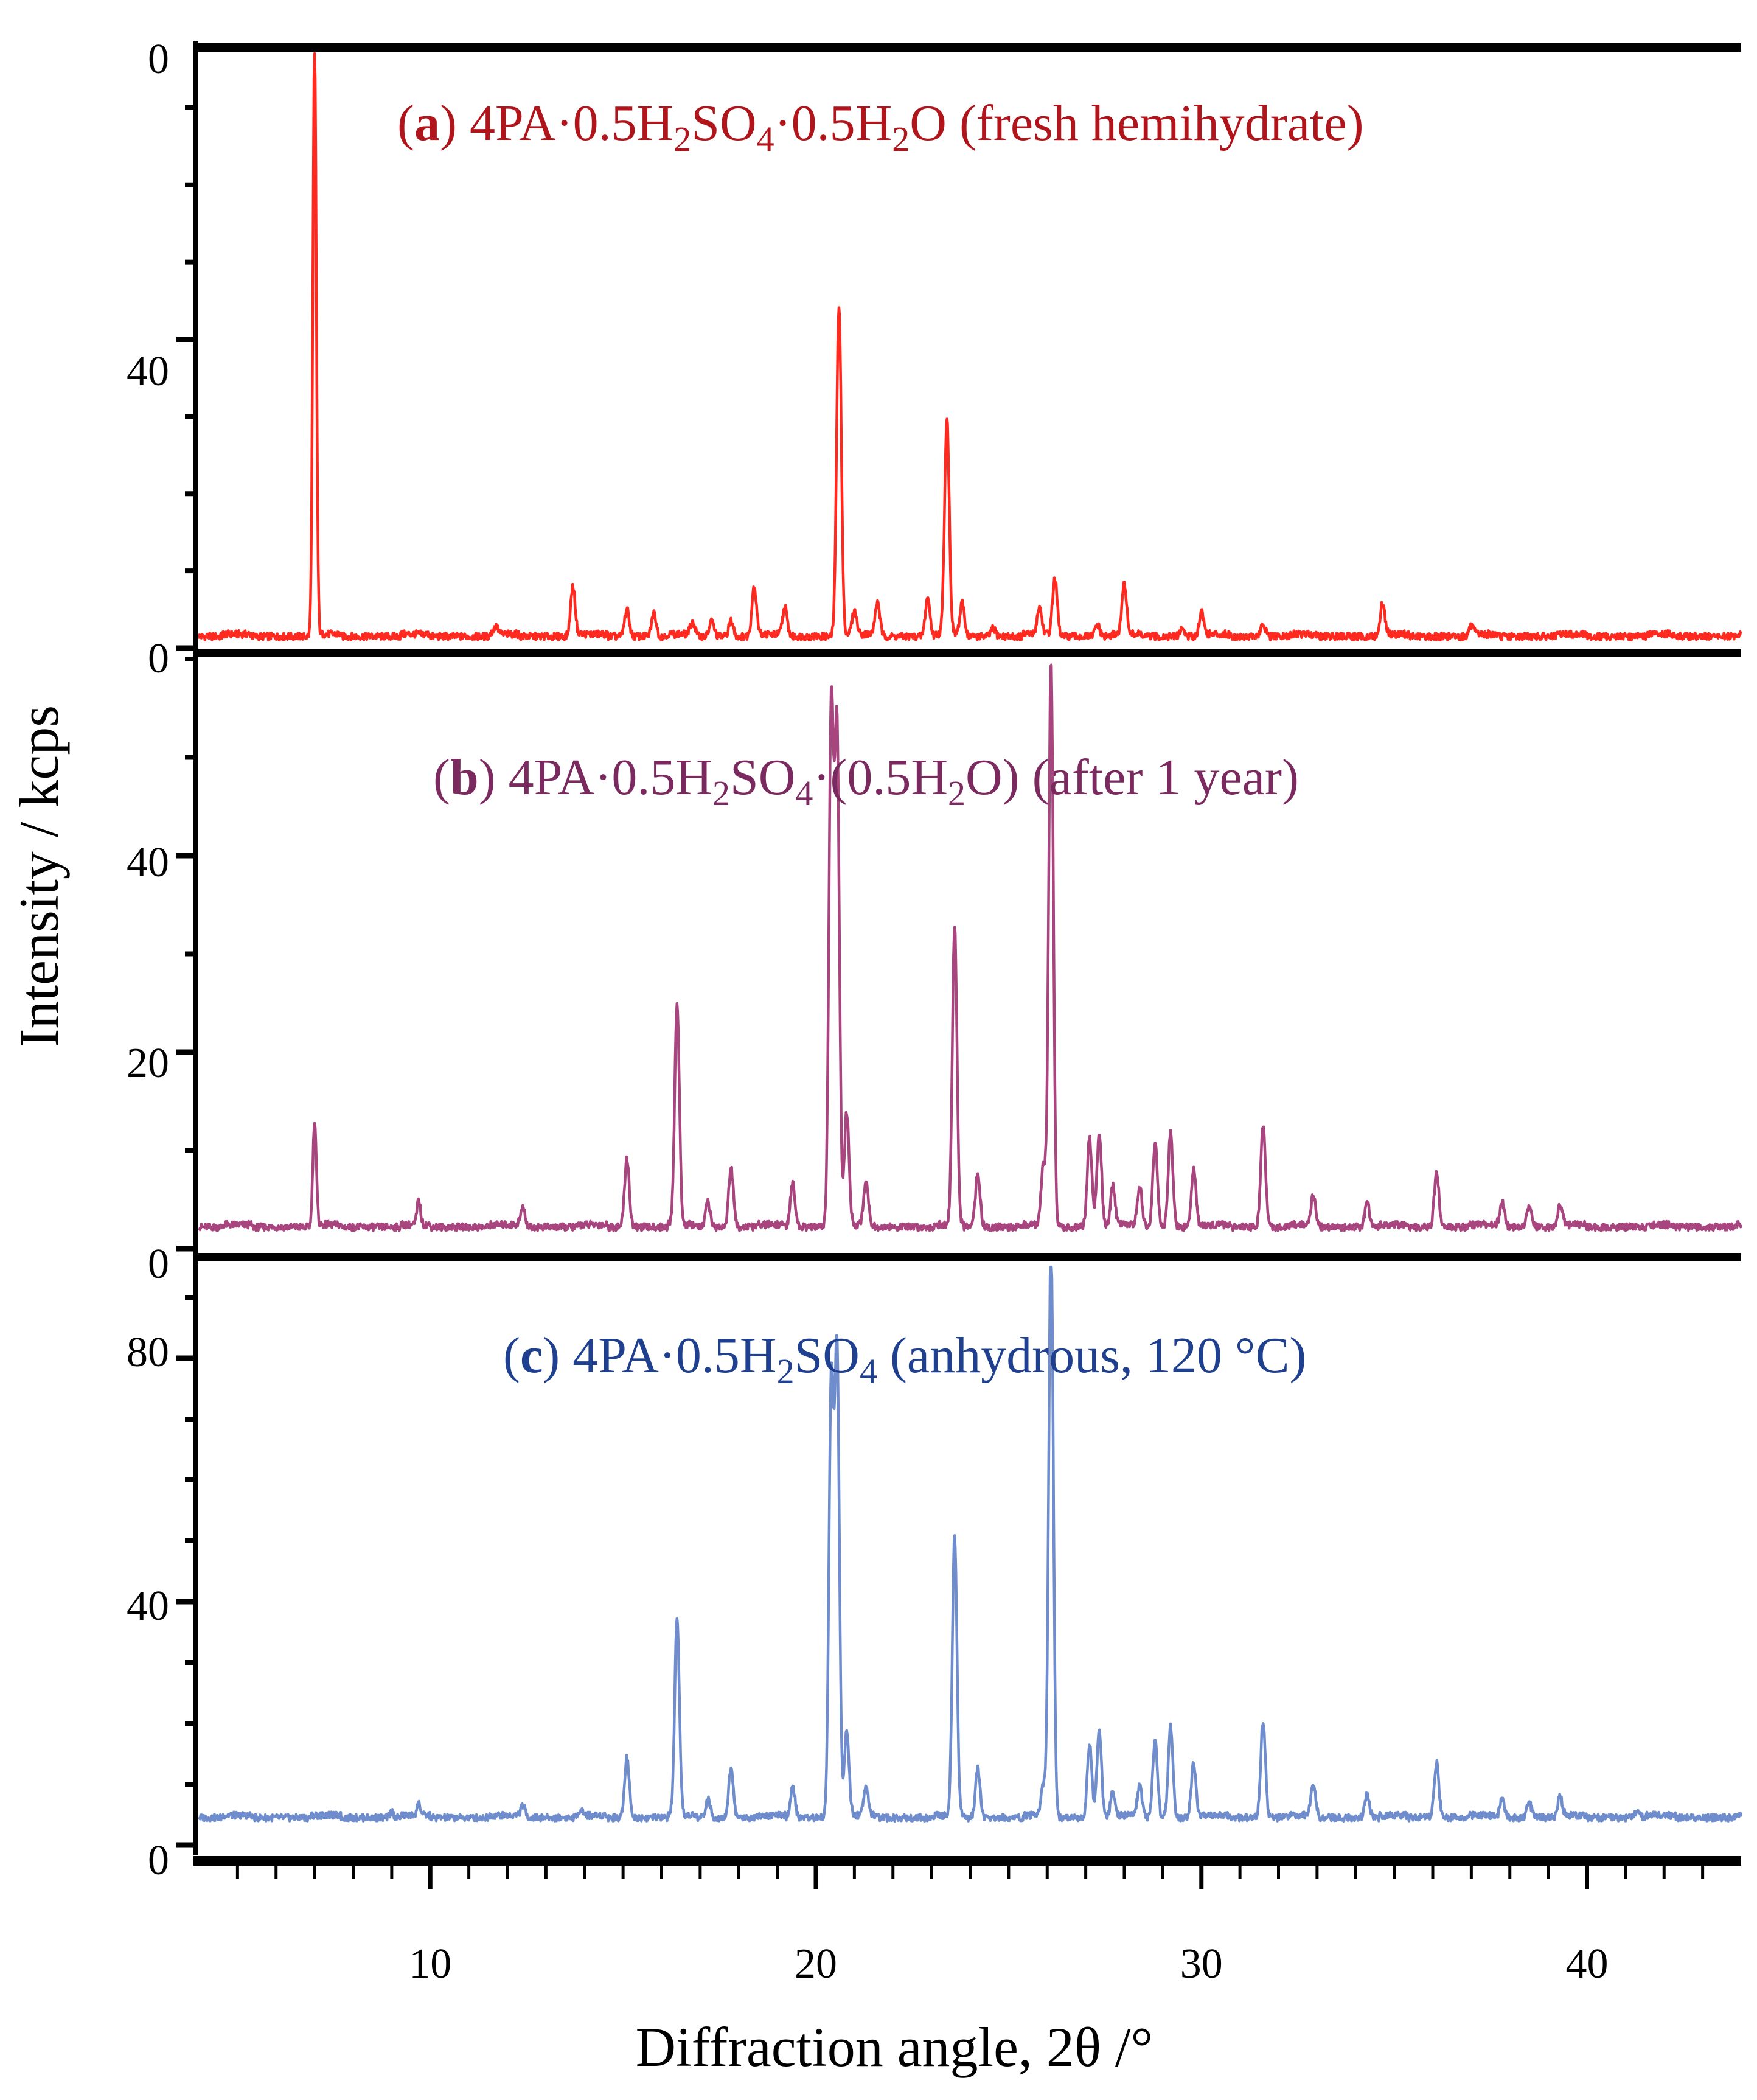  I want to click on panel-label-part: b, so click(465, 777).